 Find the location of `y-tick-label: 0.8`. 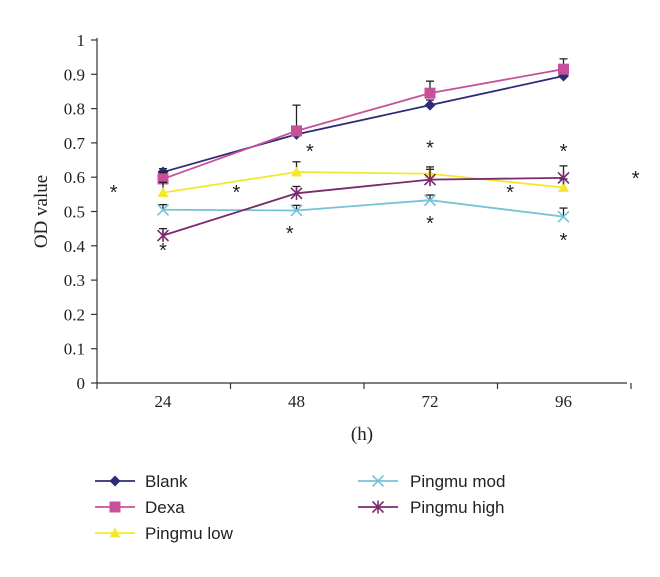

y-tick-label: 0.8 is located at coordinates (74, 109).